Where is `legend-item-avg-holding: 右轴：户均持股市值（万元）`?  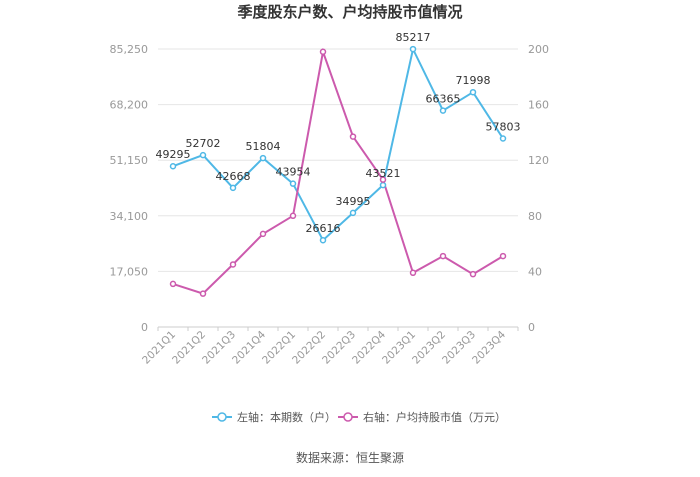 legend-item-avg-holding: 右轴：户均持股市值（万元） is located at coordinates (422, 417).